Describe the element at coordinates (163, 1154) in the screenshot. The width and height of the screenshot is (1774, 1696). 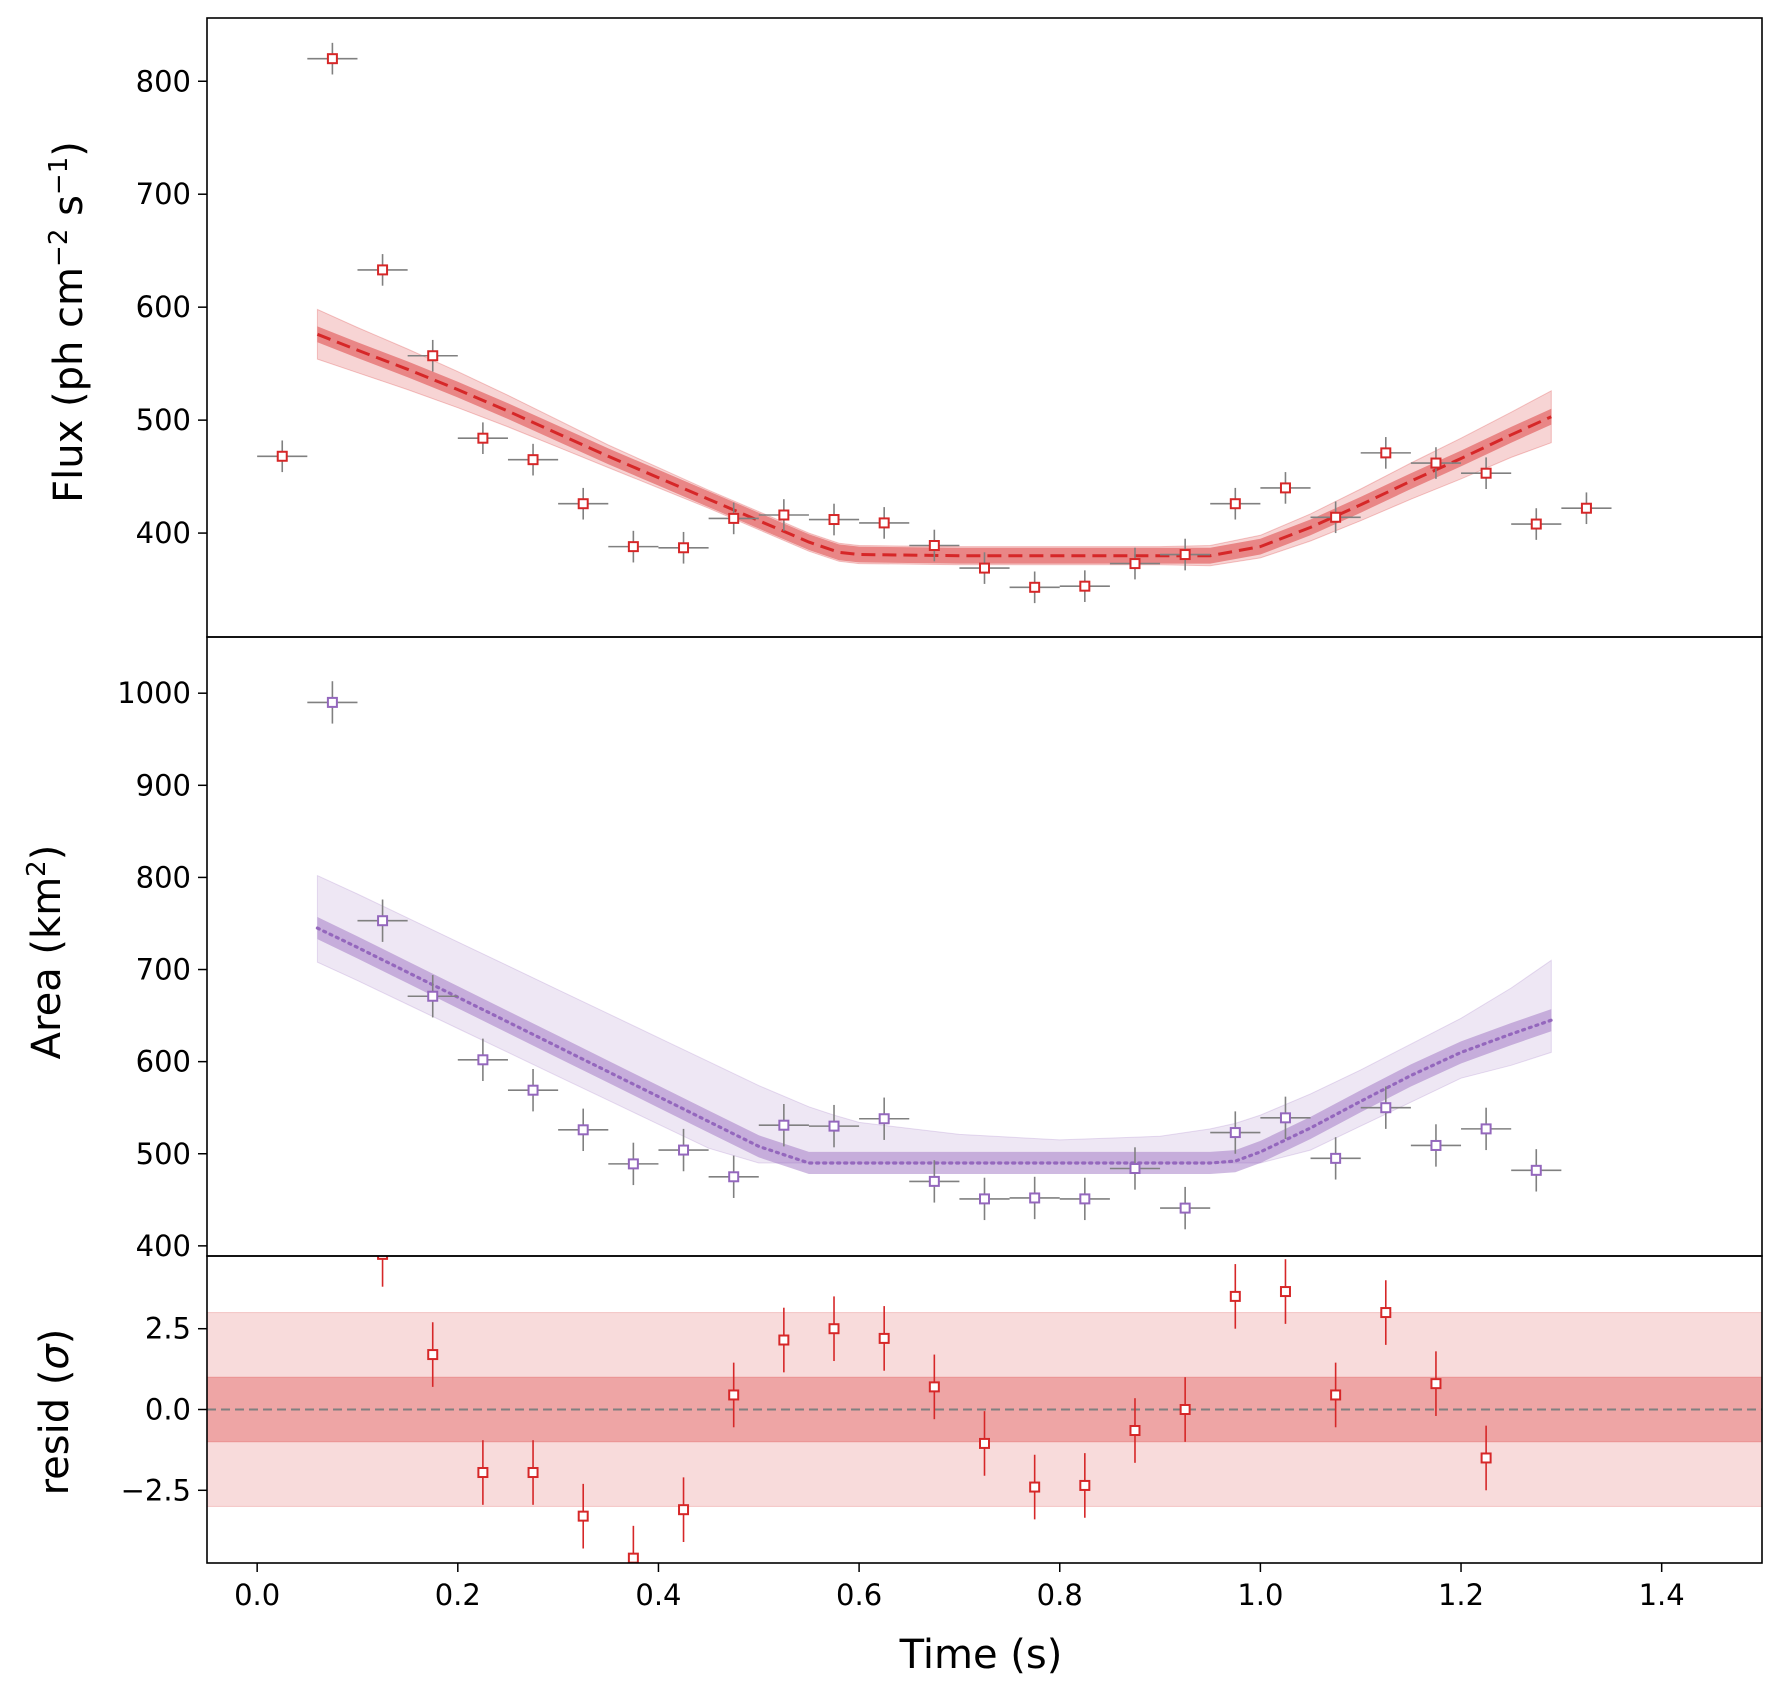
I see `area-y-tick-label: 500` at that location.